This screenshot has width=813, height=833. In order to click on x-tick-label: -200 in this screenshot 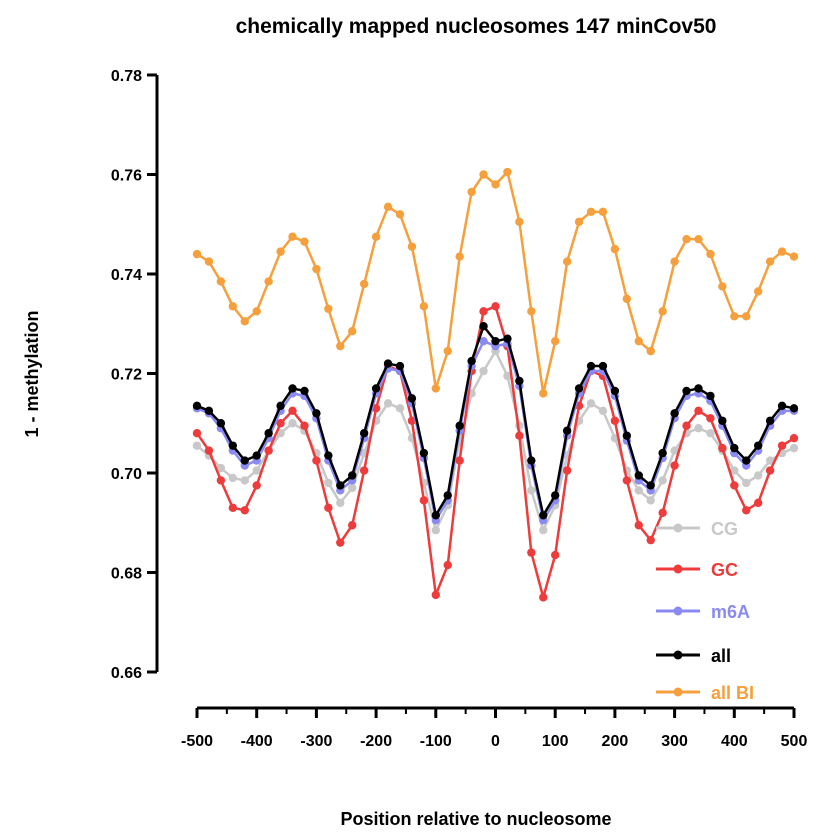, I will do `click(376, 741)`.